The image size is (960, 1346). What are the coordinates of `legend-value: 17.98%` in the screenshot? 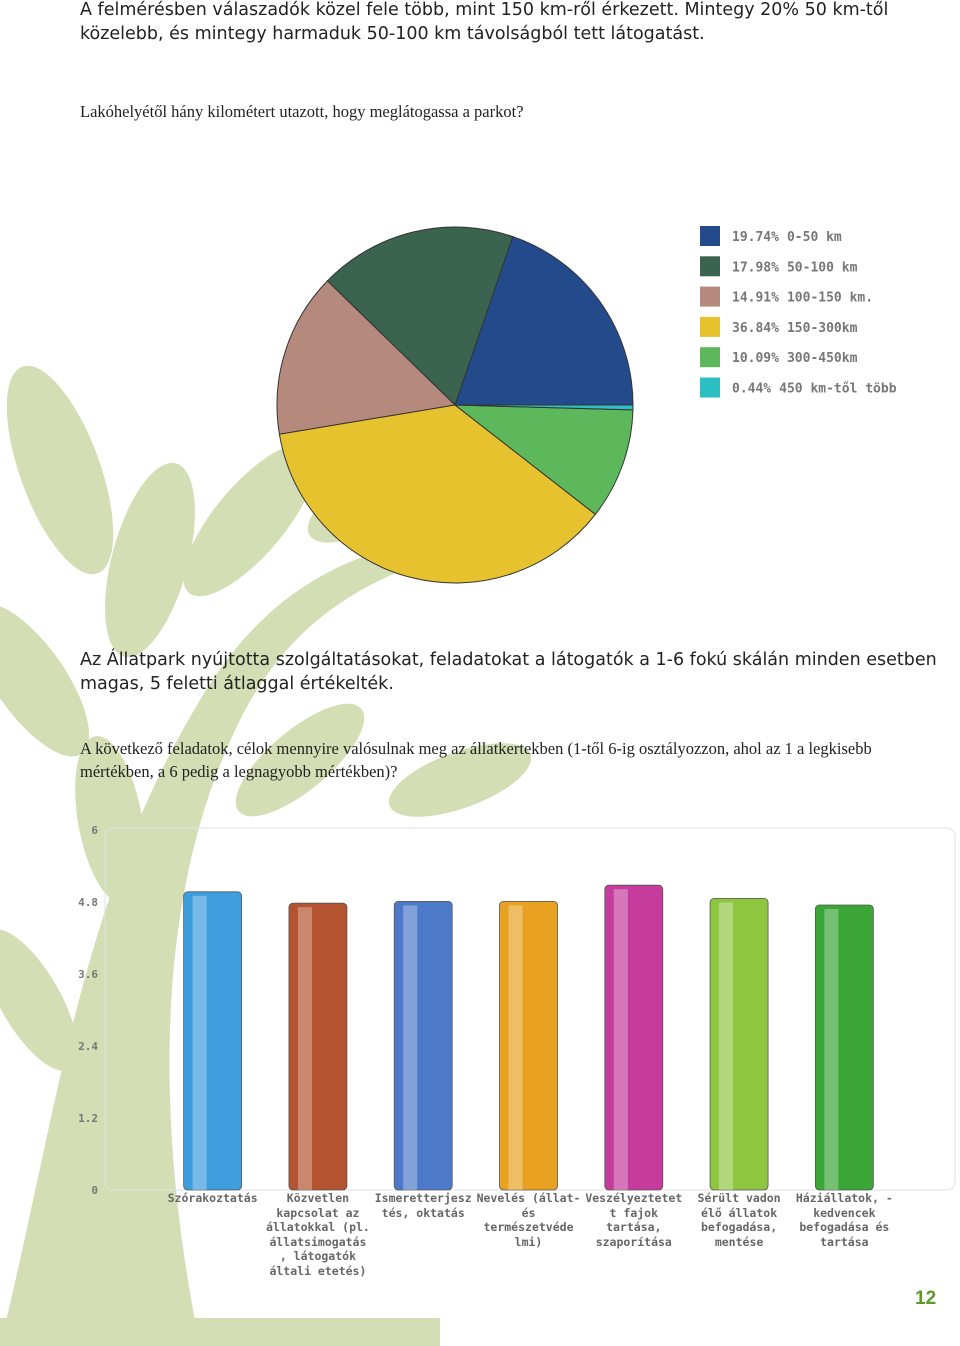 It's located at (755, 267).